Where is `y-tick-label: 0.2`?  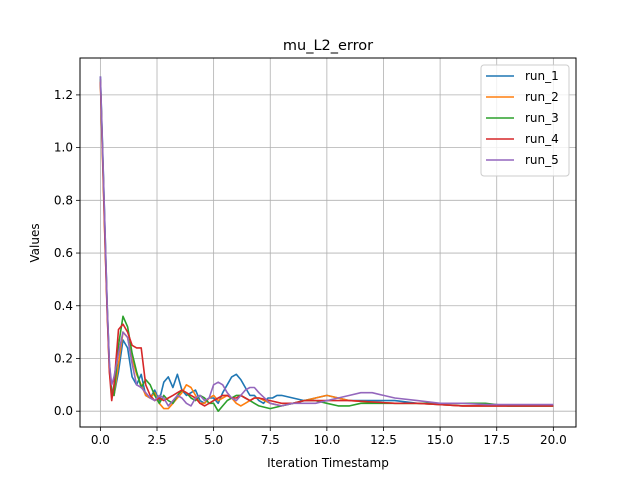
y-tick-label: 0.2 is located at coordinates (63, 358).